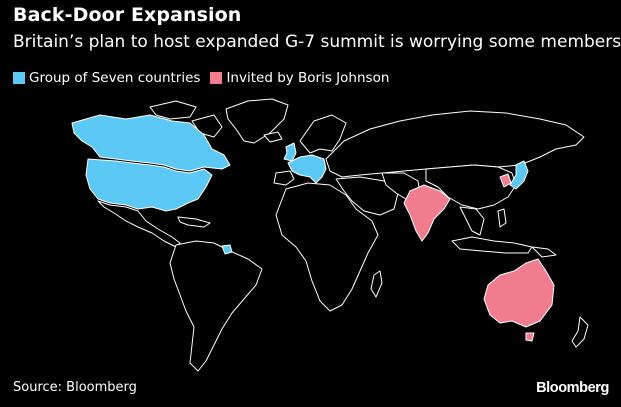 The width and height of the screenshot is (621, 407). I want to click on chart-title: Back-Door Expansion, so click(127, 15).